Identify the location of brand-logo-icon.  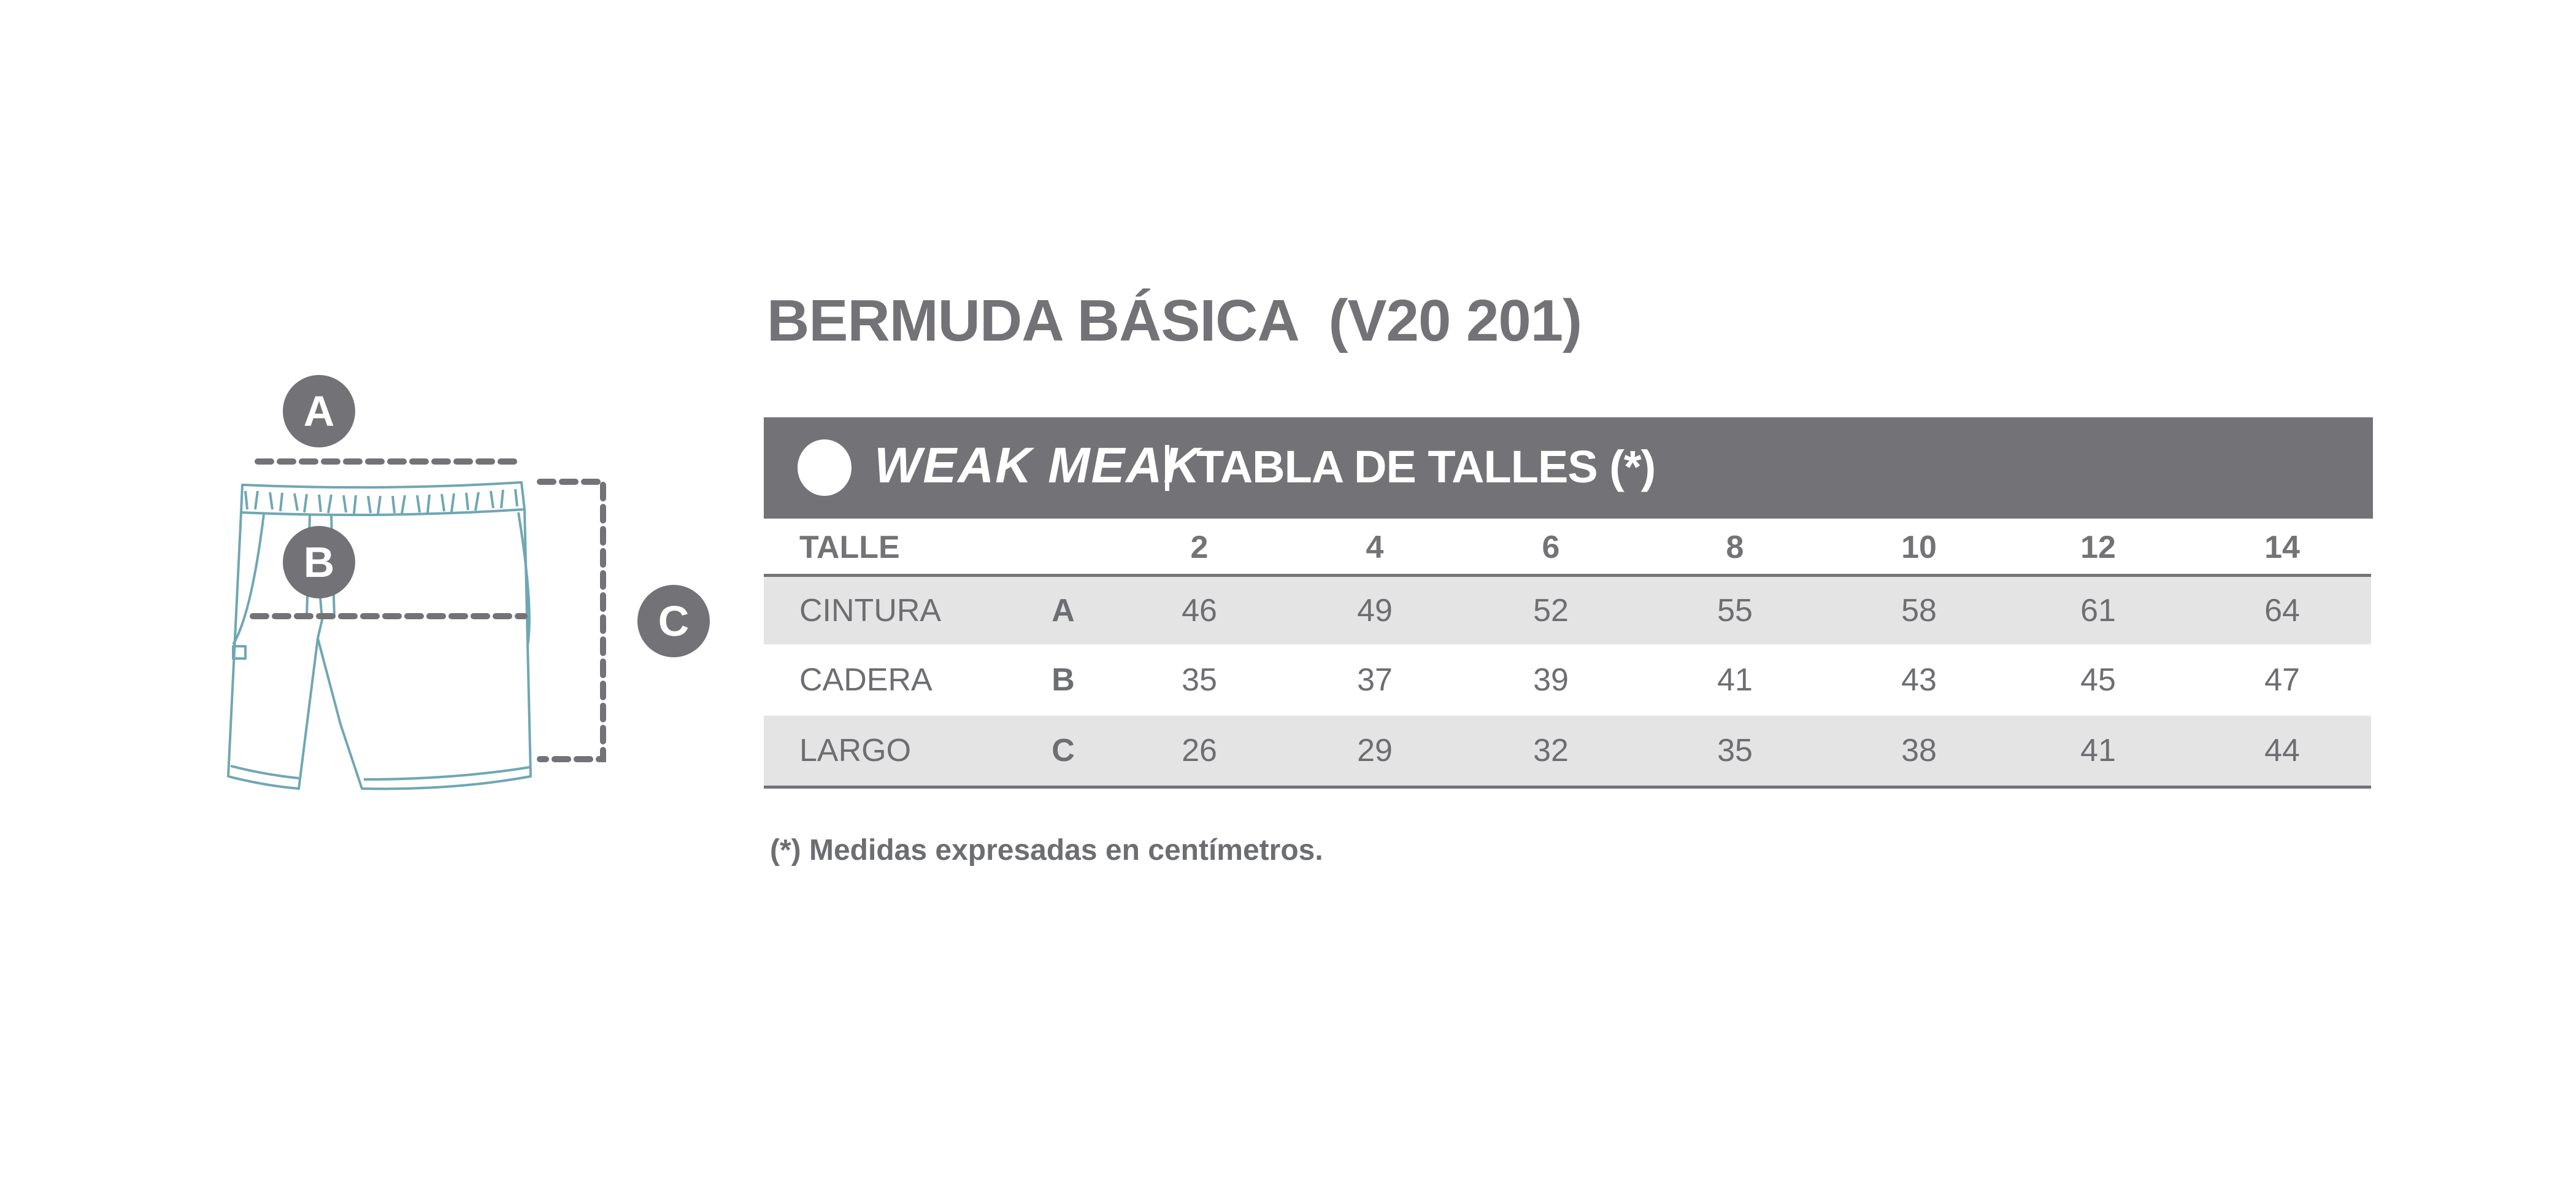
(825, 467).